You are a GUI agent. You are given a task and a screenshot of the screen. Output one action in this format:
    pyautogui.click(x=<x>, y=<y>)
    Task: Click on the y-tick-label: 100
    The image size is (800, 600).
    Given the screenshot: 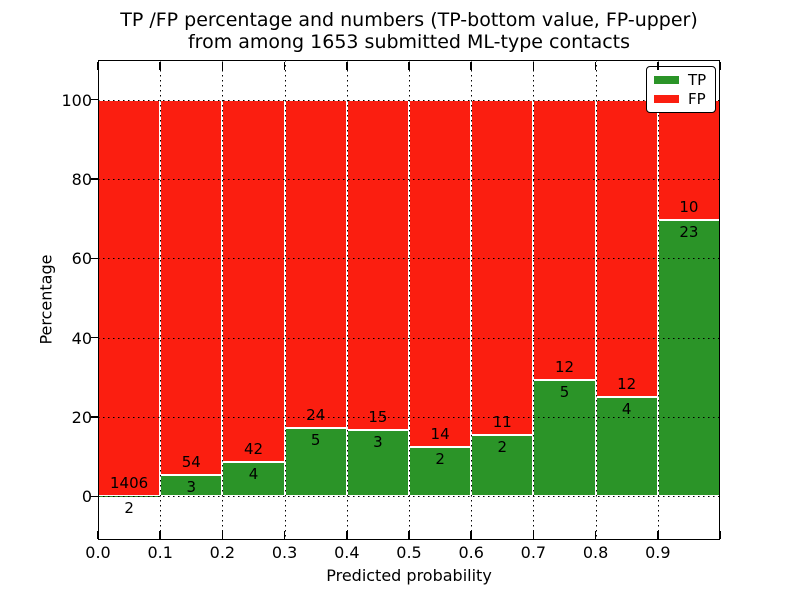 What is the action you would take?
    pyautogui.click(x=76, y=100)
    